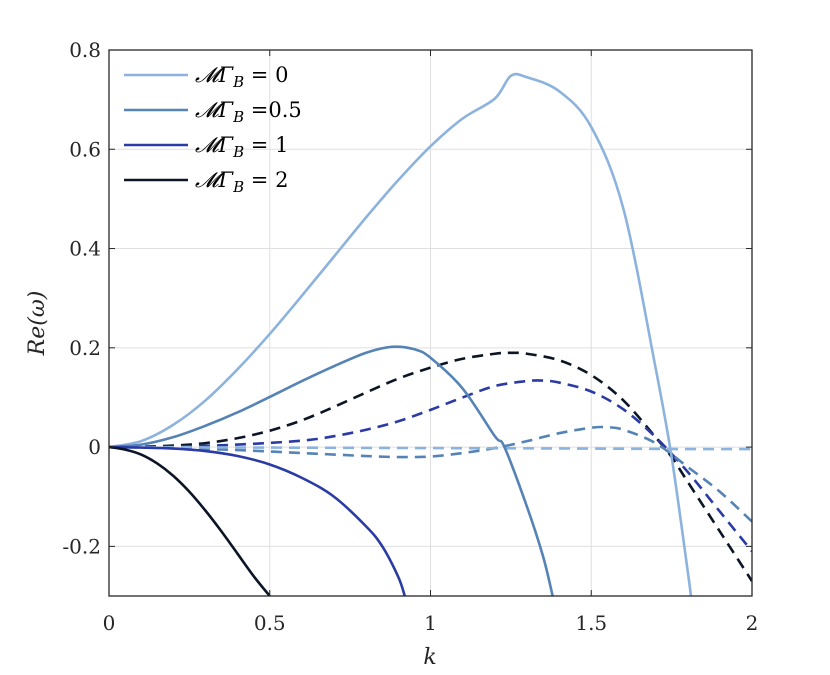 This screenshot has width=830, height=675. What do you see at coordinates (248, 112) in the screenshot?
I see `legend-entry-label: 𝓜ΓB =0.5` at bounding box center [248, 112].